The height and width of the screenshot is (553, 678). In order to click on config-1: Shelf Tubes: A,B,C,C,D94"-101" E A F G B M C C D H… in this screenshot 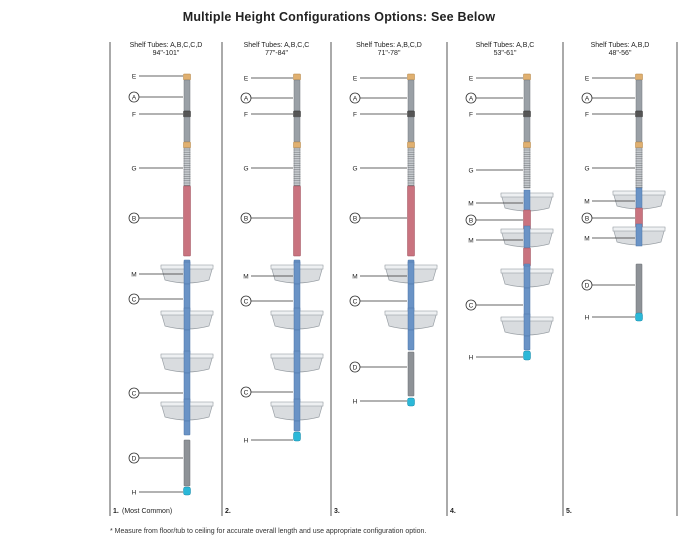, I will do `click(163, 278)`.